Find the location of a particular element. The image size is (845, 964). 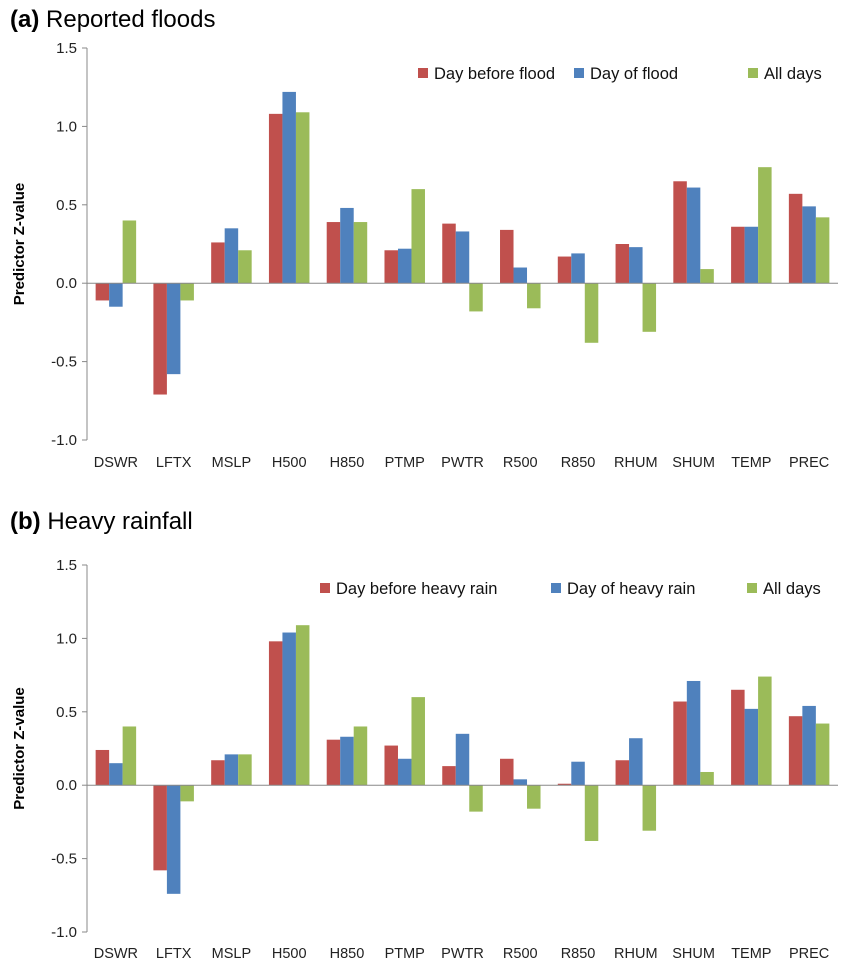

panel-a-title-text: Reported floods is located at coordinates (131, 19).